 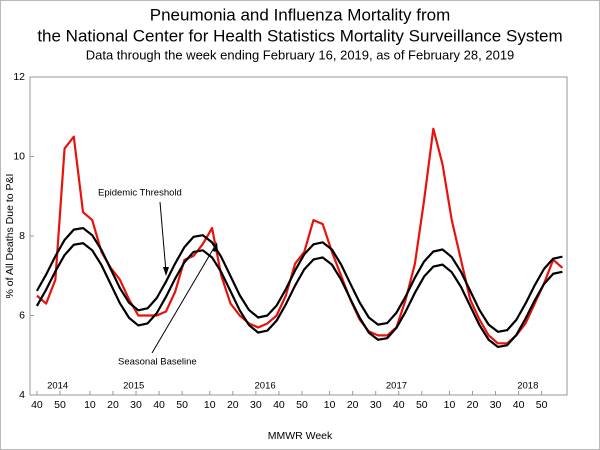 I want to click on y-axis-label: % of All Deaths Due to P&I, so click(x=10, y=236).